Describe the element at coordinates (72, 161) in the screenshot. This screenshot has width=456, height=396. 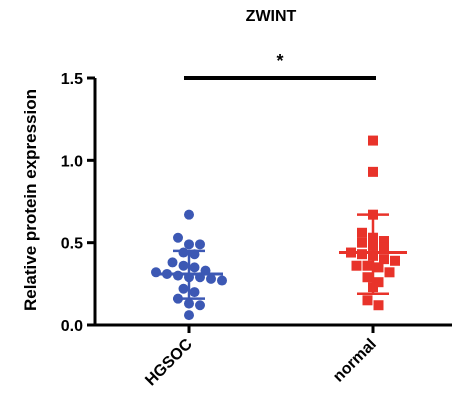
I see `y-tick-label: 1.0` at that location.